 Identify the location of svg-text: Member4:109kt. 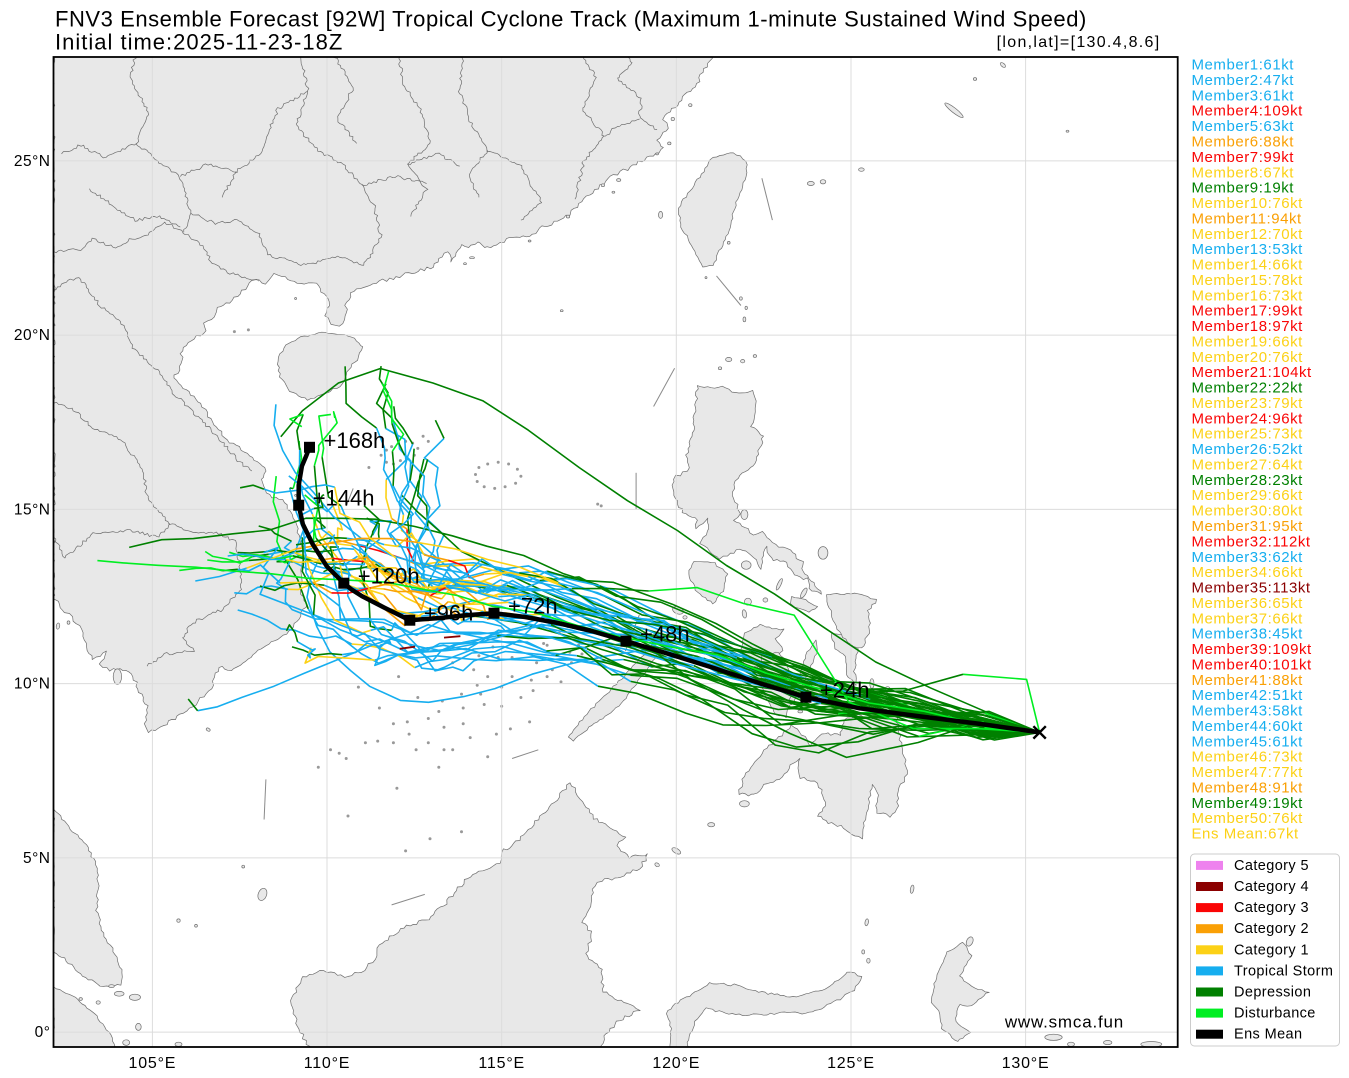
(1248, 111).